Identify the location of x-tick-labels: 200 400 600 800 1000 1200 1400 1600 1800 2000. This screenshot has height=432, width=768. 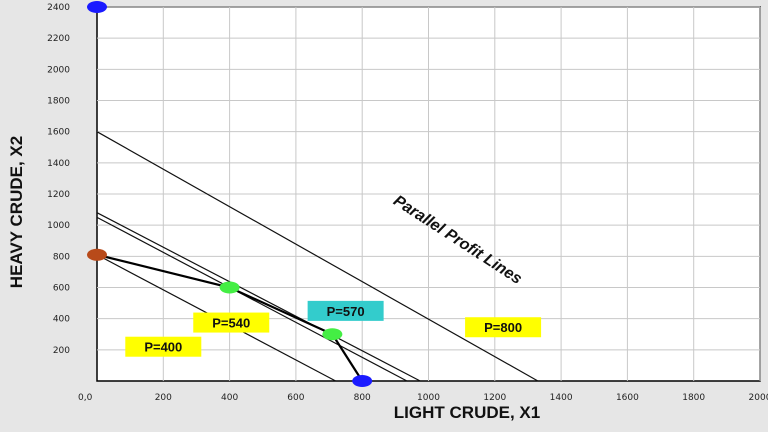
(461, 398).